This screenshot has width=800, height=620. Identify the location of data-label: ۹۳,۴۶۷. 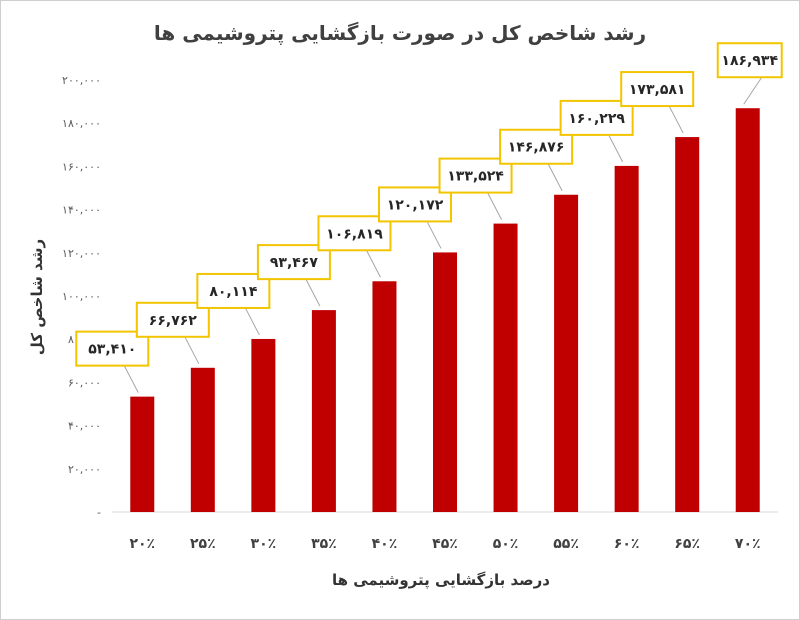
(294, 263).